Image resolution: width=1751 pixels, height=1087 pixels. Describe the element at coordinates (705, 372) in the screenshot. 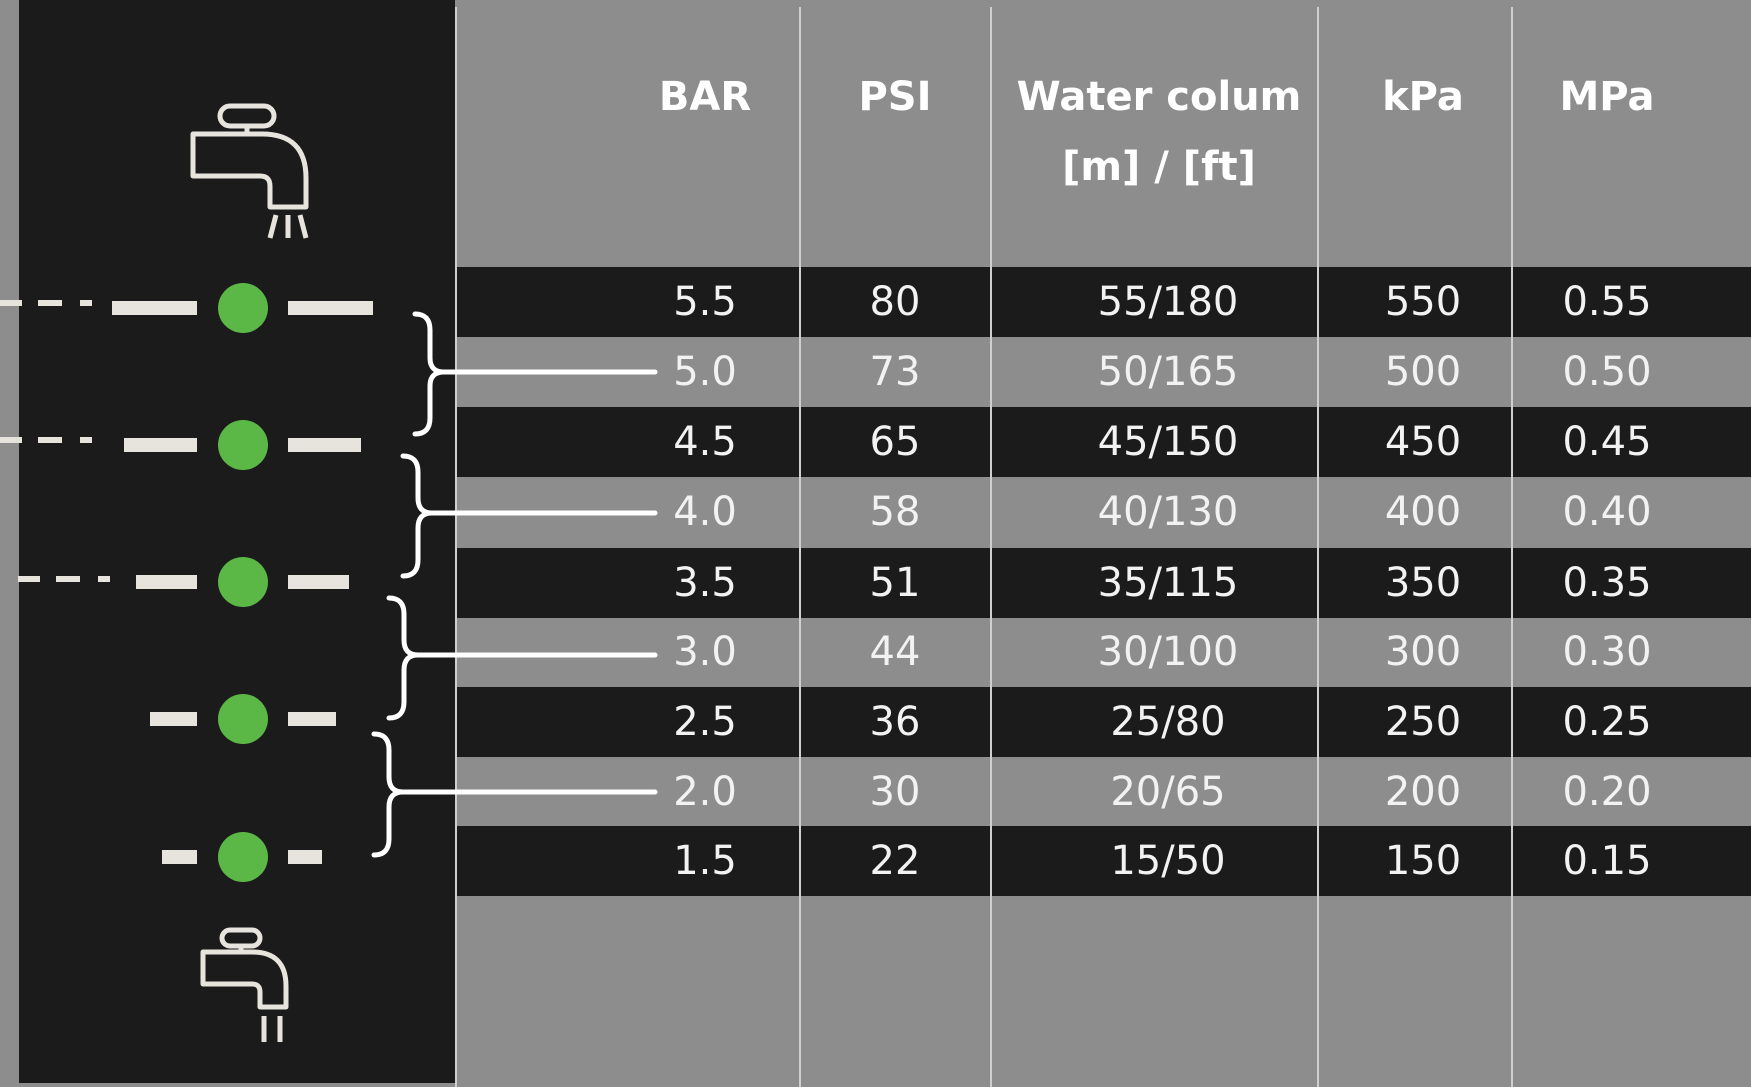

I see `cell-bar: 5.0` at that location.